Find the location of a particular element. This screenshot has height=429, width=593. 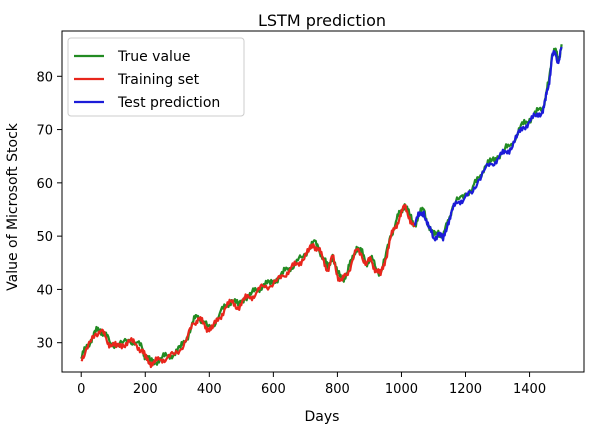

x-tick-label: 1200 is located at coordinates (465, 389).